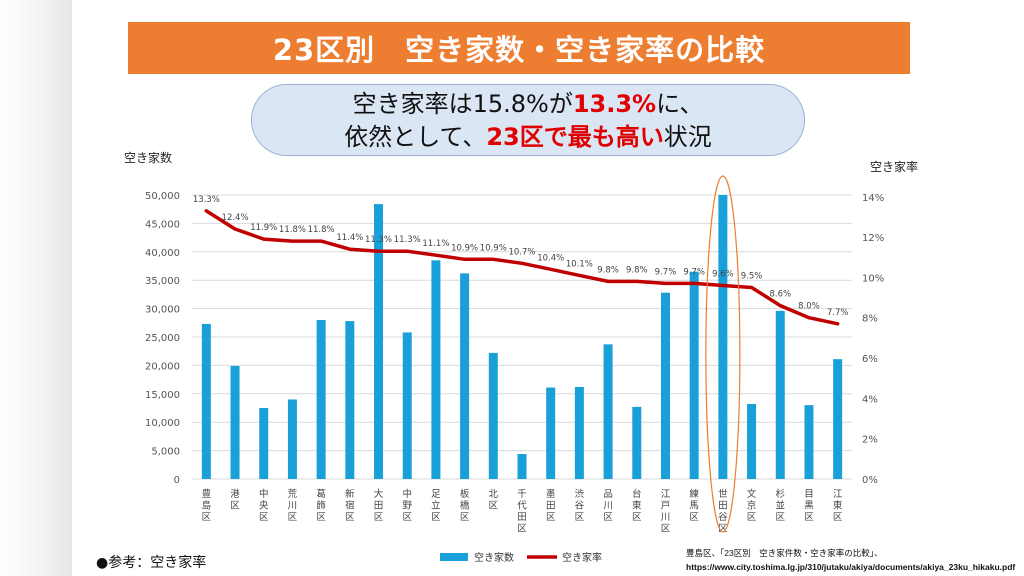 The image size is (1024, 576). I want to click on callout-text: 依然として、, so click(415, 137).